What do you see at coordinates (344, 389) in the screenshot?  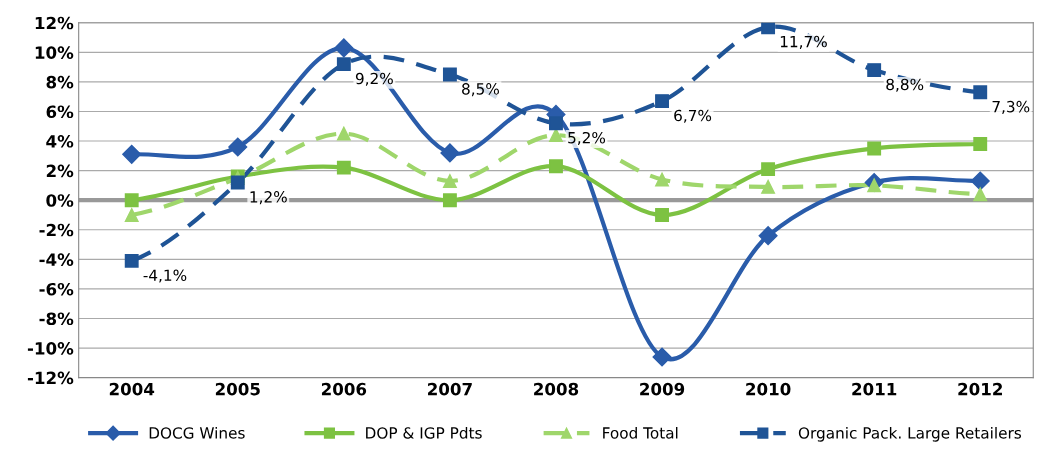 I see `x-tick-label: 2006` at bounding box center [344, 389].